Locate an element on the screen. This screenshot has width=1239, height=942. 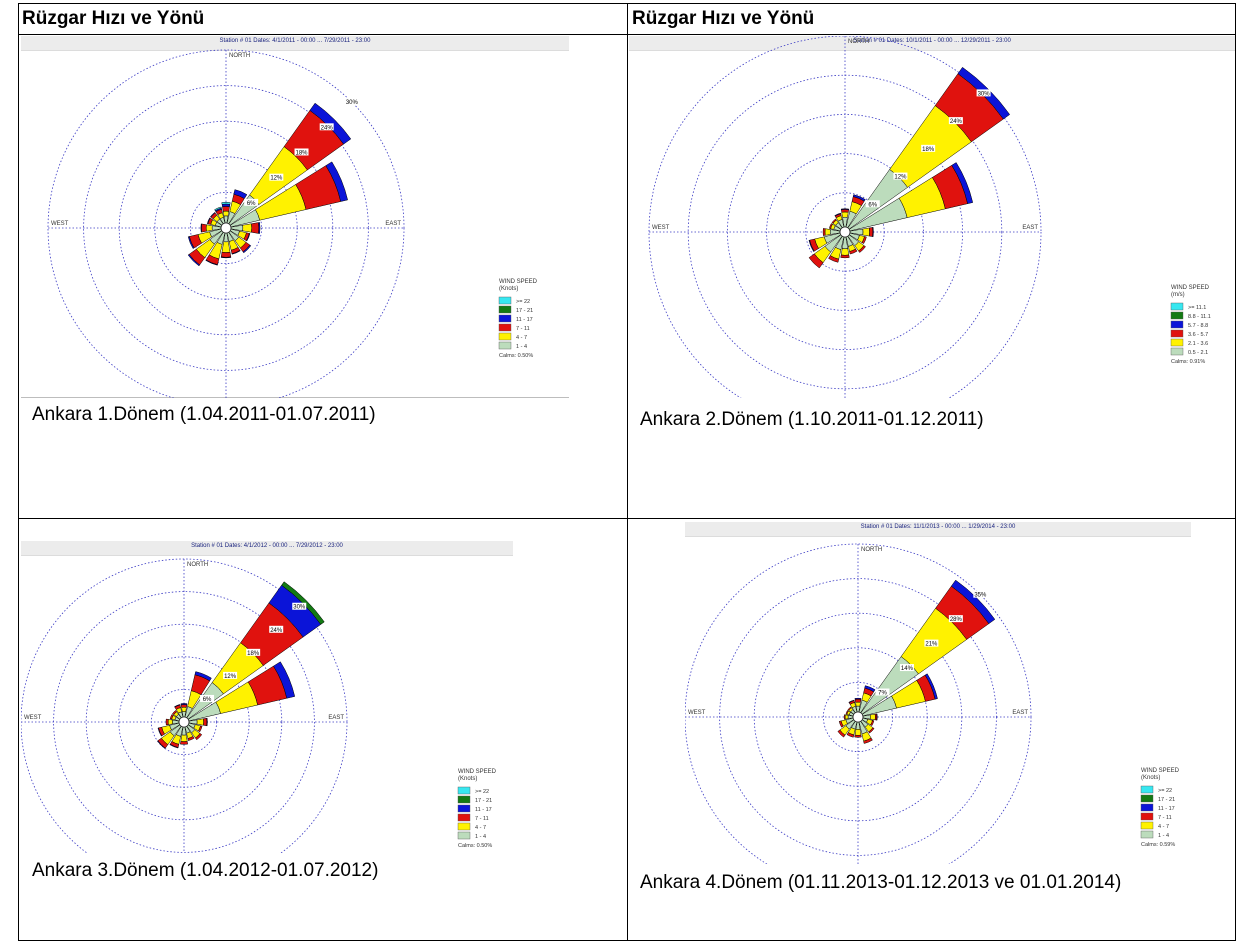
ring-label: 18% is located at coordinates (928, 150).